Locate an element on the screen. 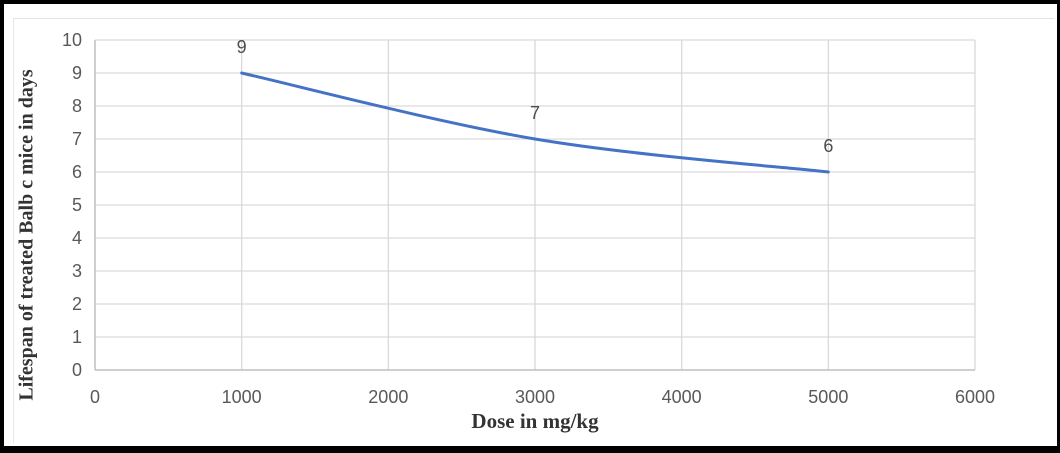 This screenshot has height=453, width=1060. y-tick-label: 6 is located at coordinates (77, 172).